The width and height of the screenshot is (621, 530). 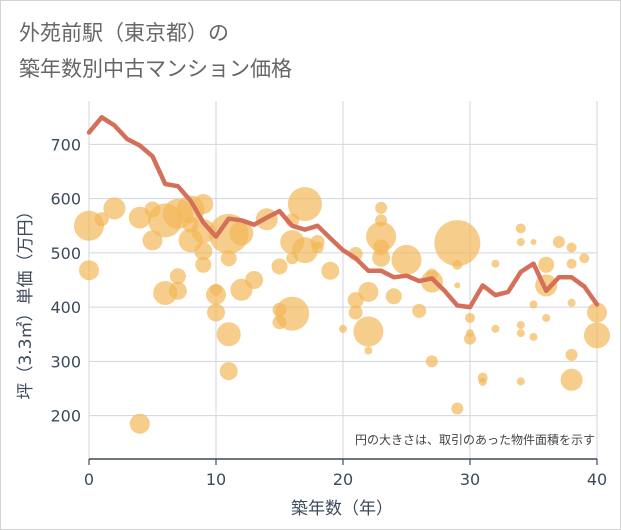 What do you see at coordinates (65, 199) in the screenshot?
I see `y-tick-label-600: 600` at bounding box center [65, 199].